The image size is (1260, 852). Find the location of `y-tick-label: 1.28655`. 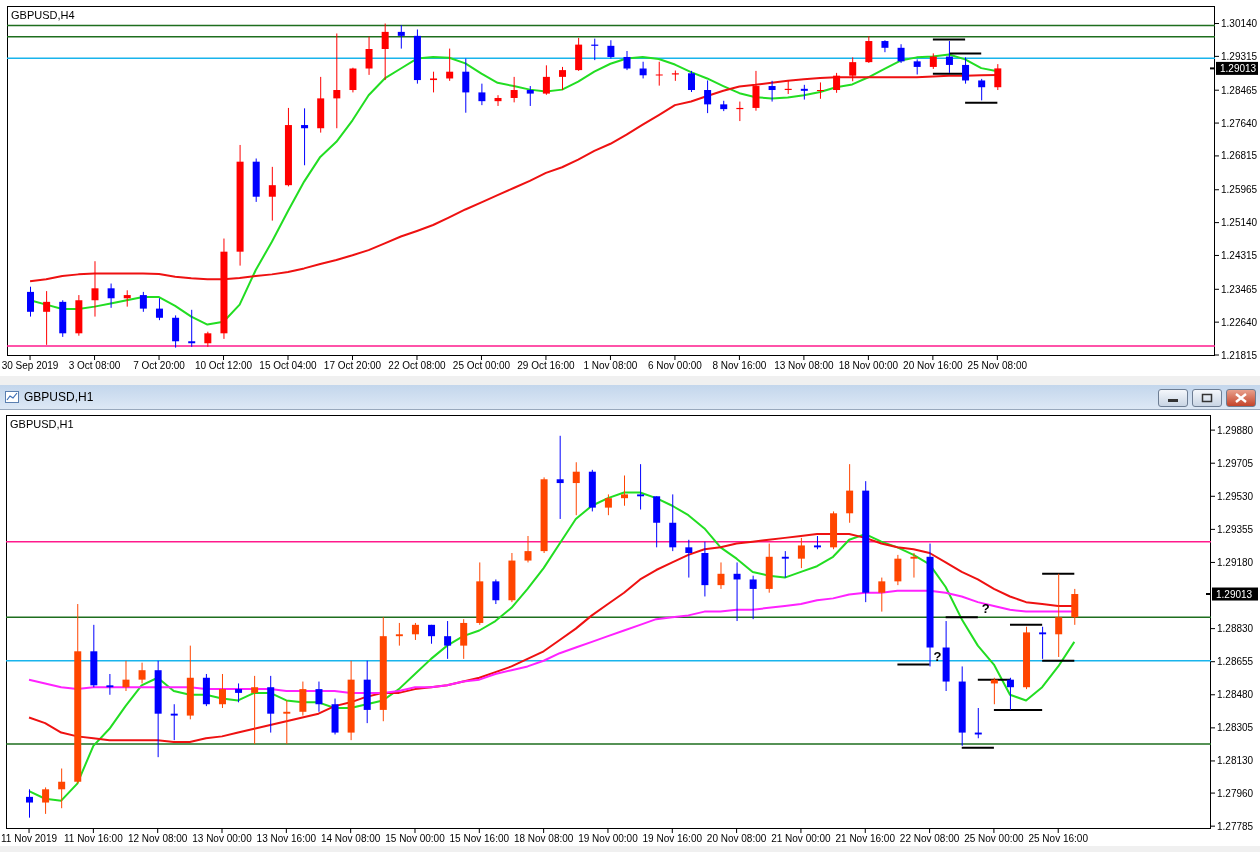

y-tick-label: 1.28655 is located at coordinates (1235, 662).